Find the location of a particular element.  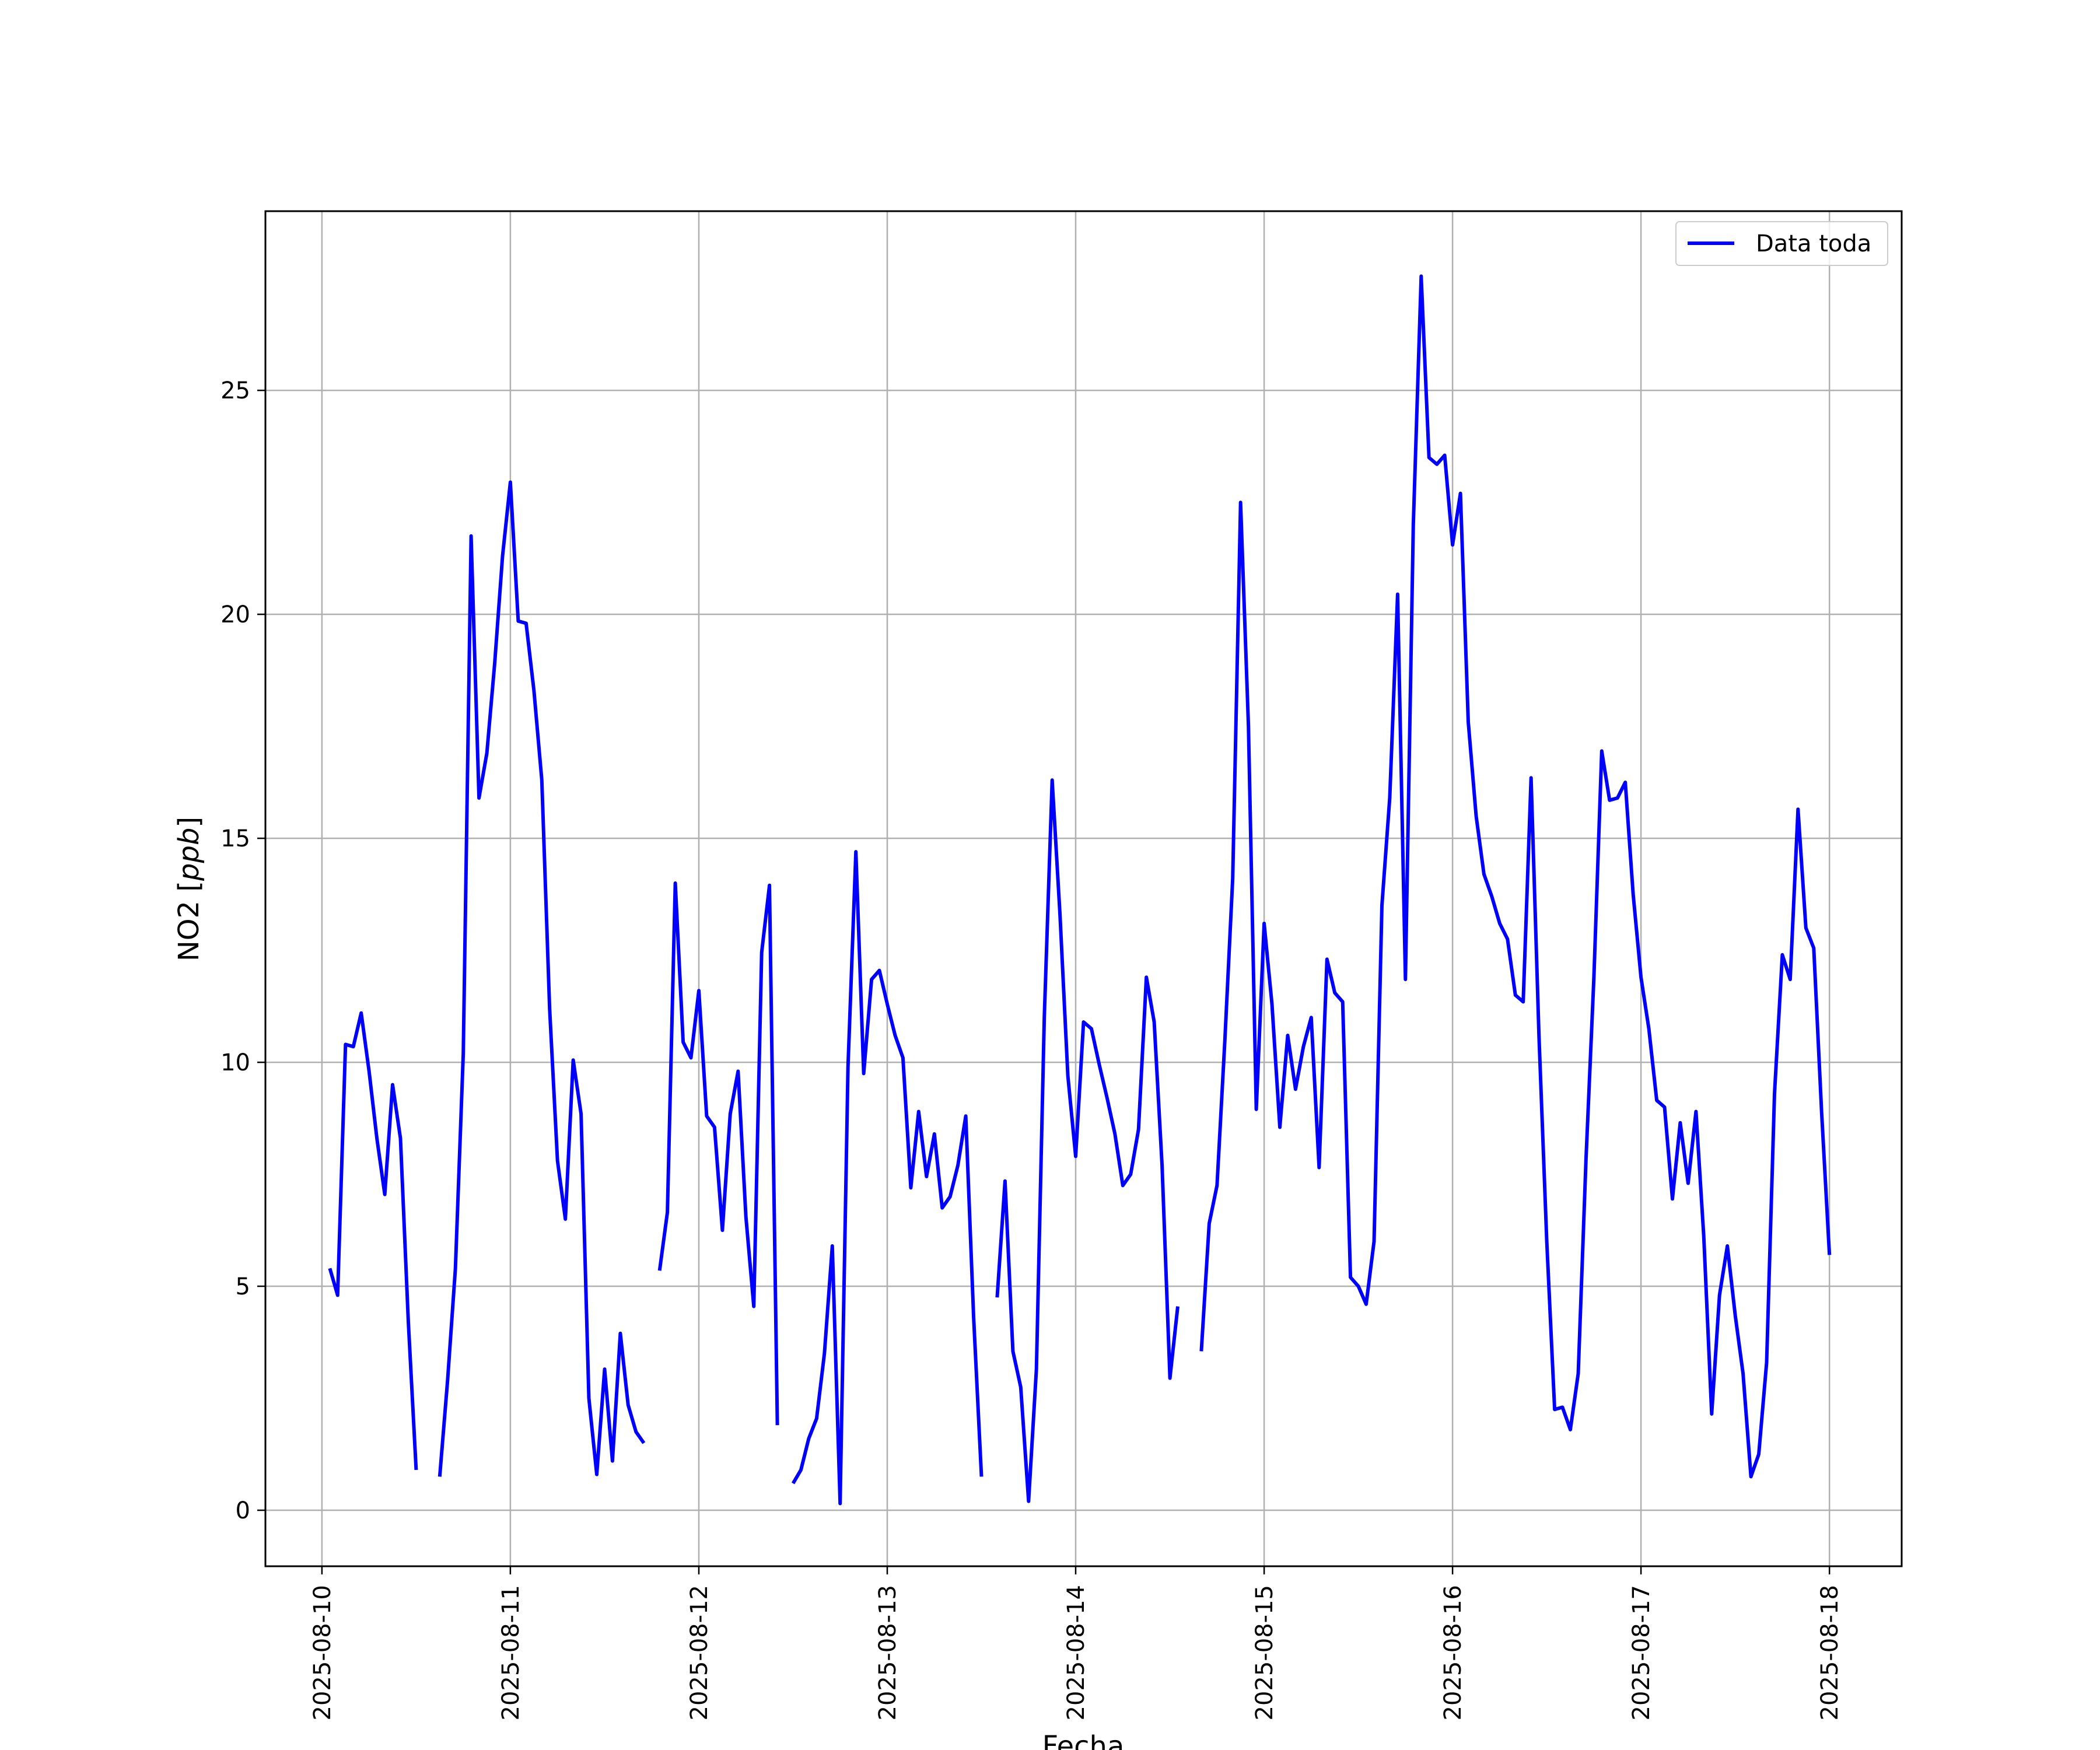

y-tick-label: 5 is located at coordinates (243, 1286).